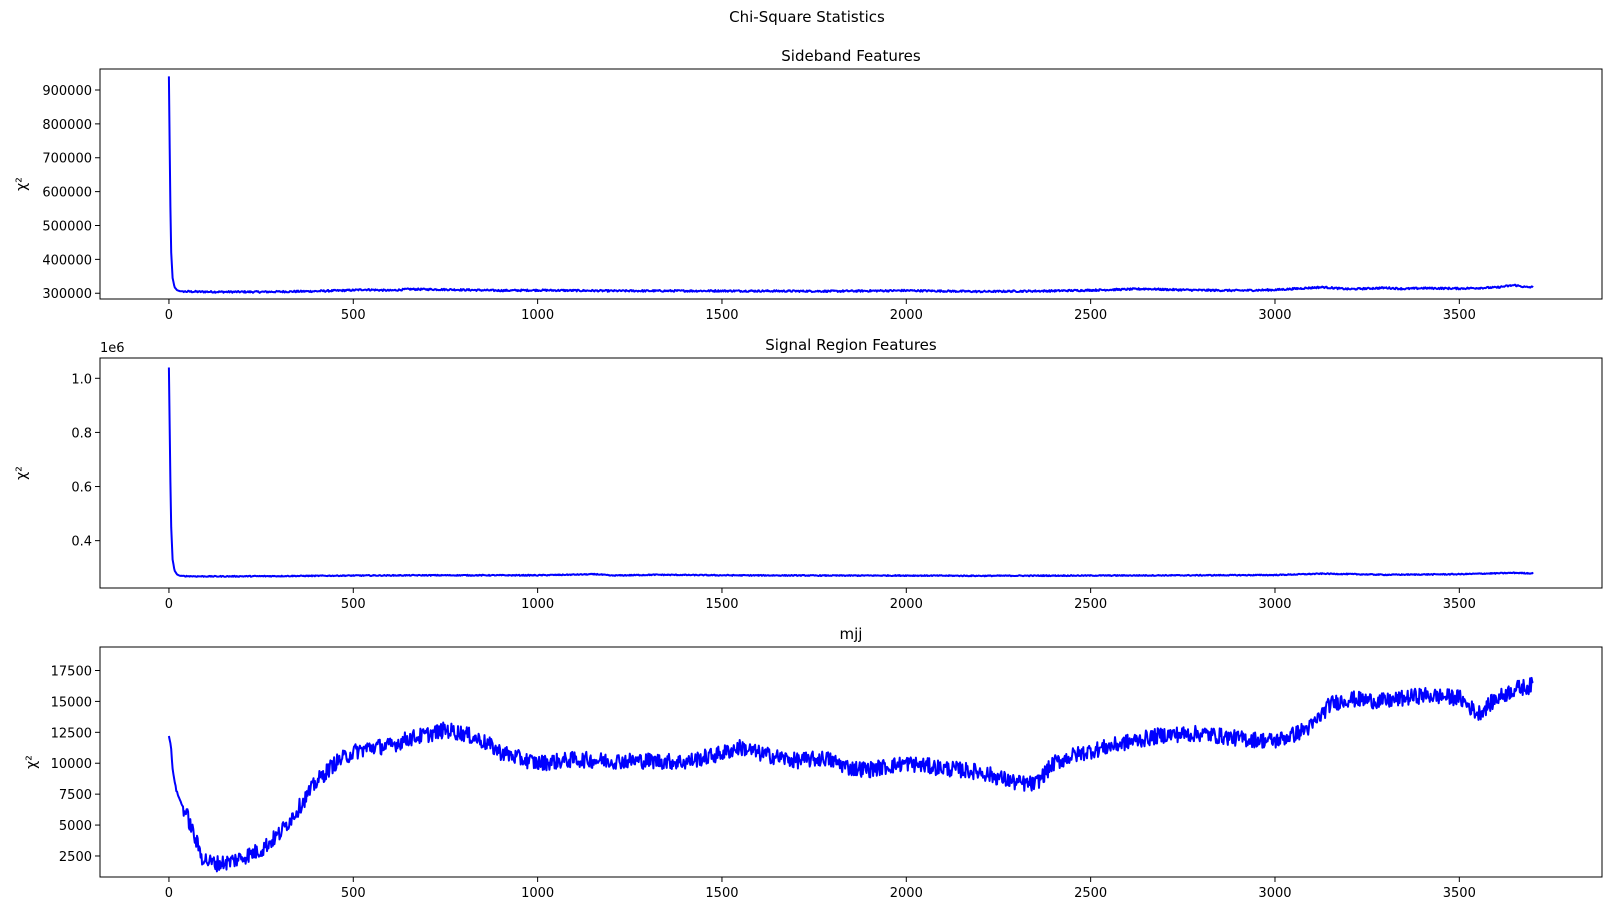 This screenshot has height=911, width=1611. Describe the element at coordinates (71, 764) in the screenshot. I see `y-tick-label: 10000` at that location.